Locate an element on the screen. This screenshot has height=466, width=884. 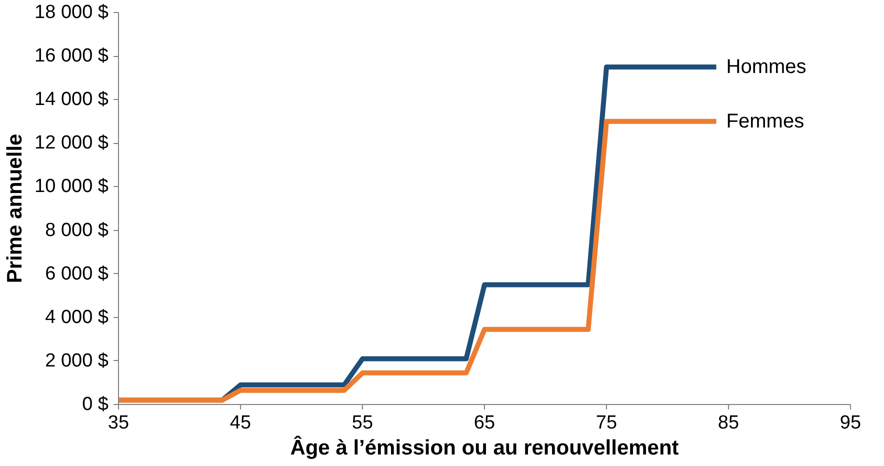
x-tick-label: 75 is located at coordinates (607, 423).